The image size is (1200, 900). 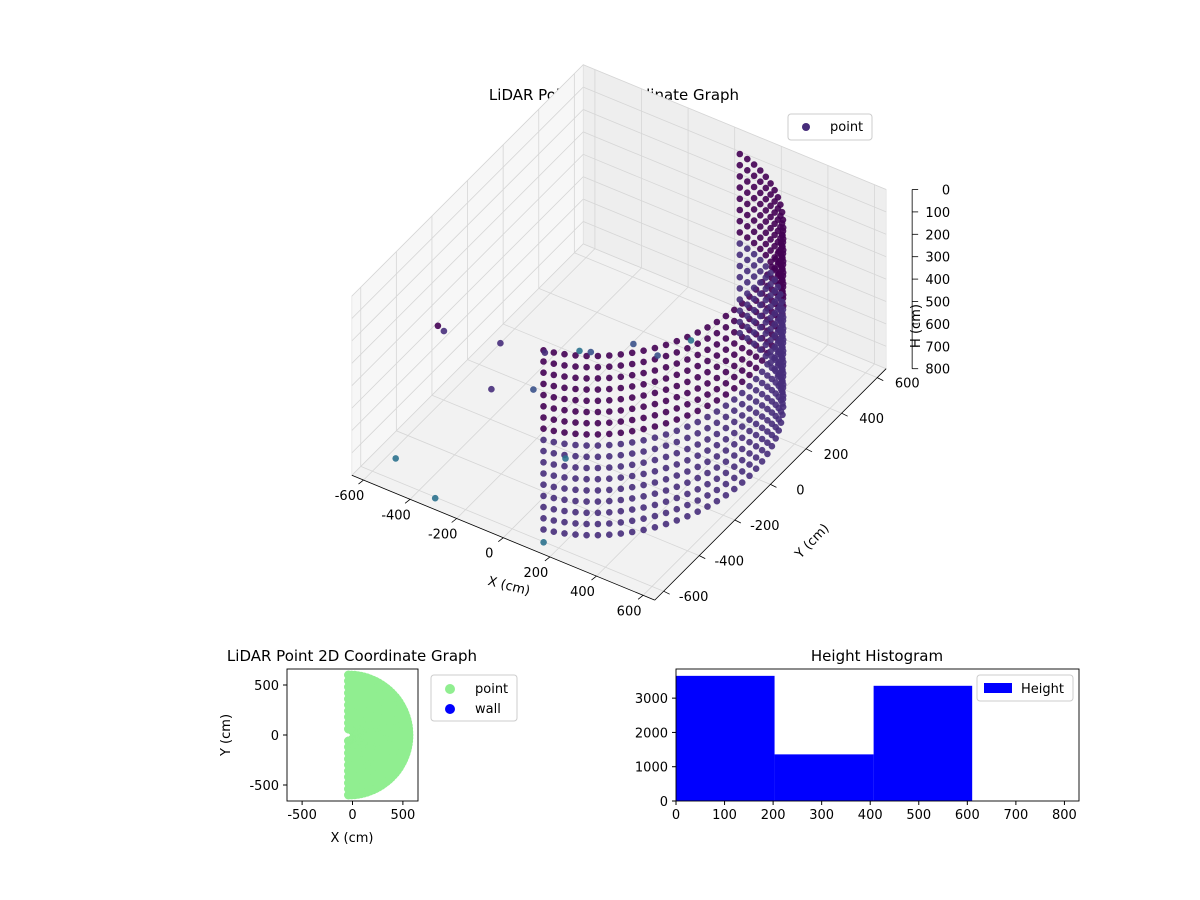 I want to click on chart-2d-x-tick-label: 0, so click(x=352, y=815).